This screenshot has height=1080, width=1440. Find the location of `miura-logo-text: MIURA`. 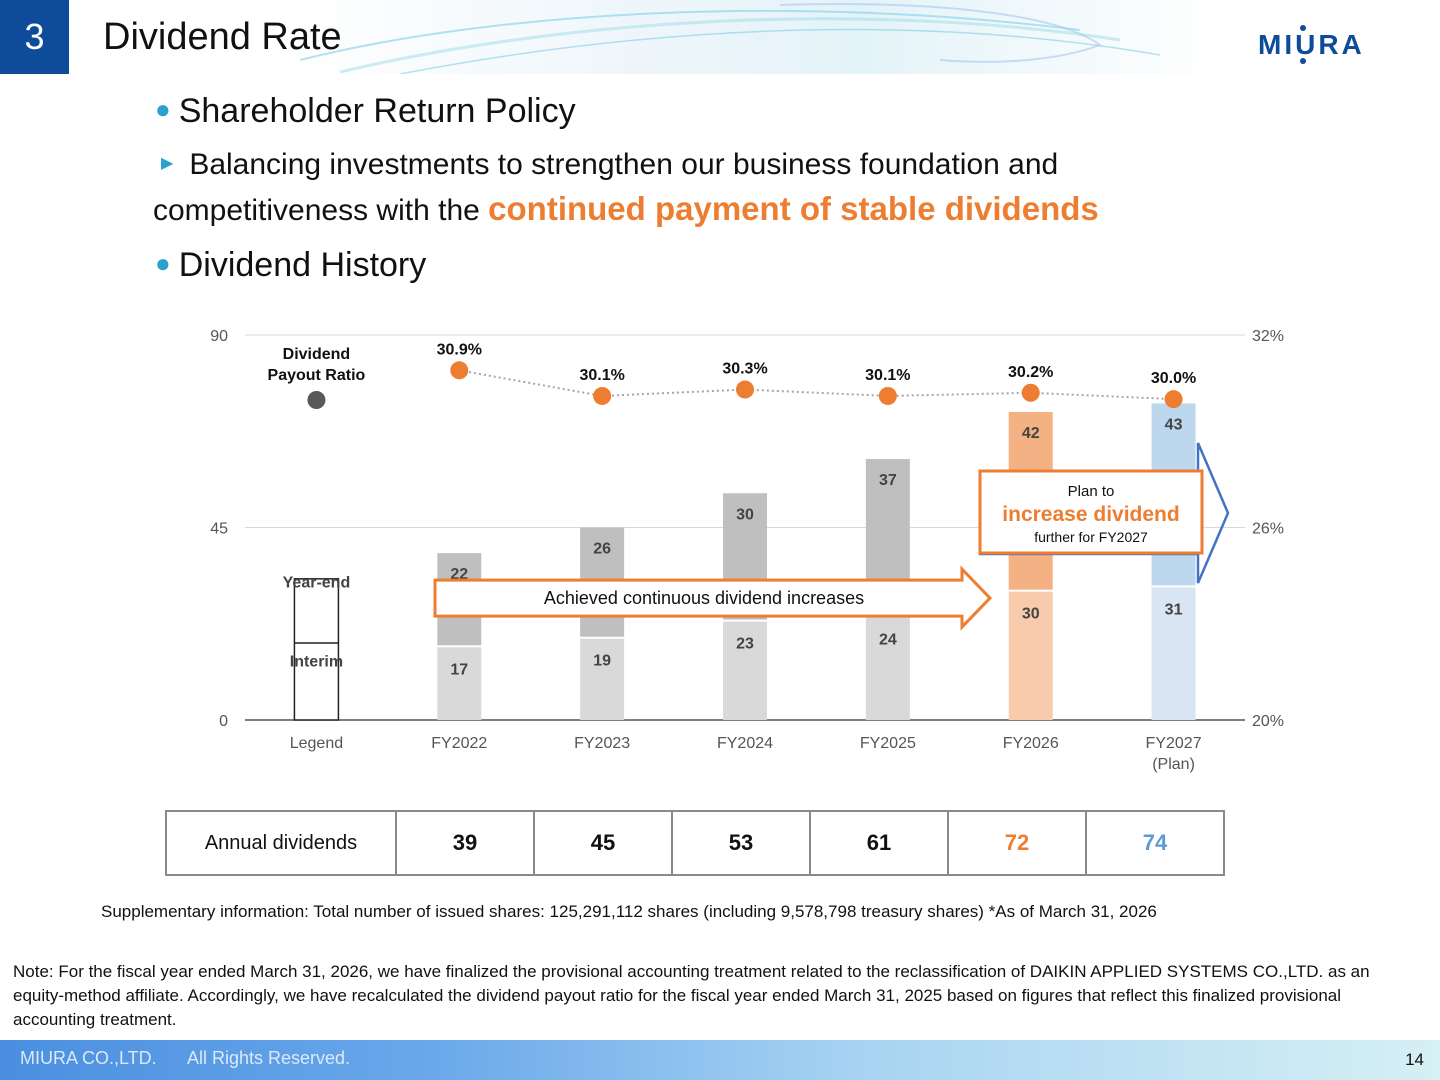

miura-logo-text: MIURA is located at coordinates (1311, 44).